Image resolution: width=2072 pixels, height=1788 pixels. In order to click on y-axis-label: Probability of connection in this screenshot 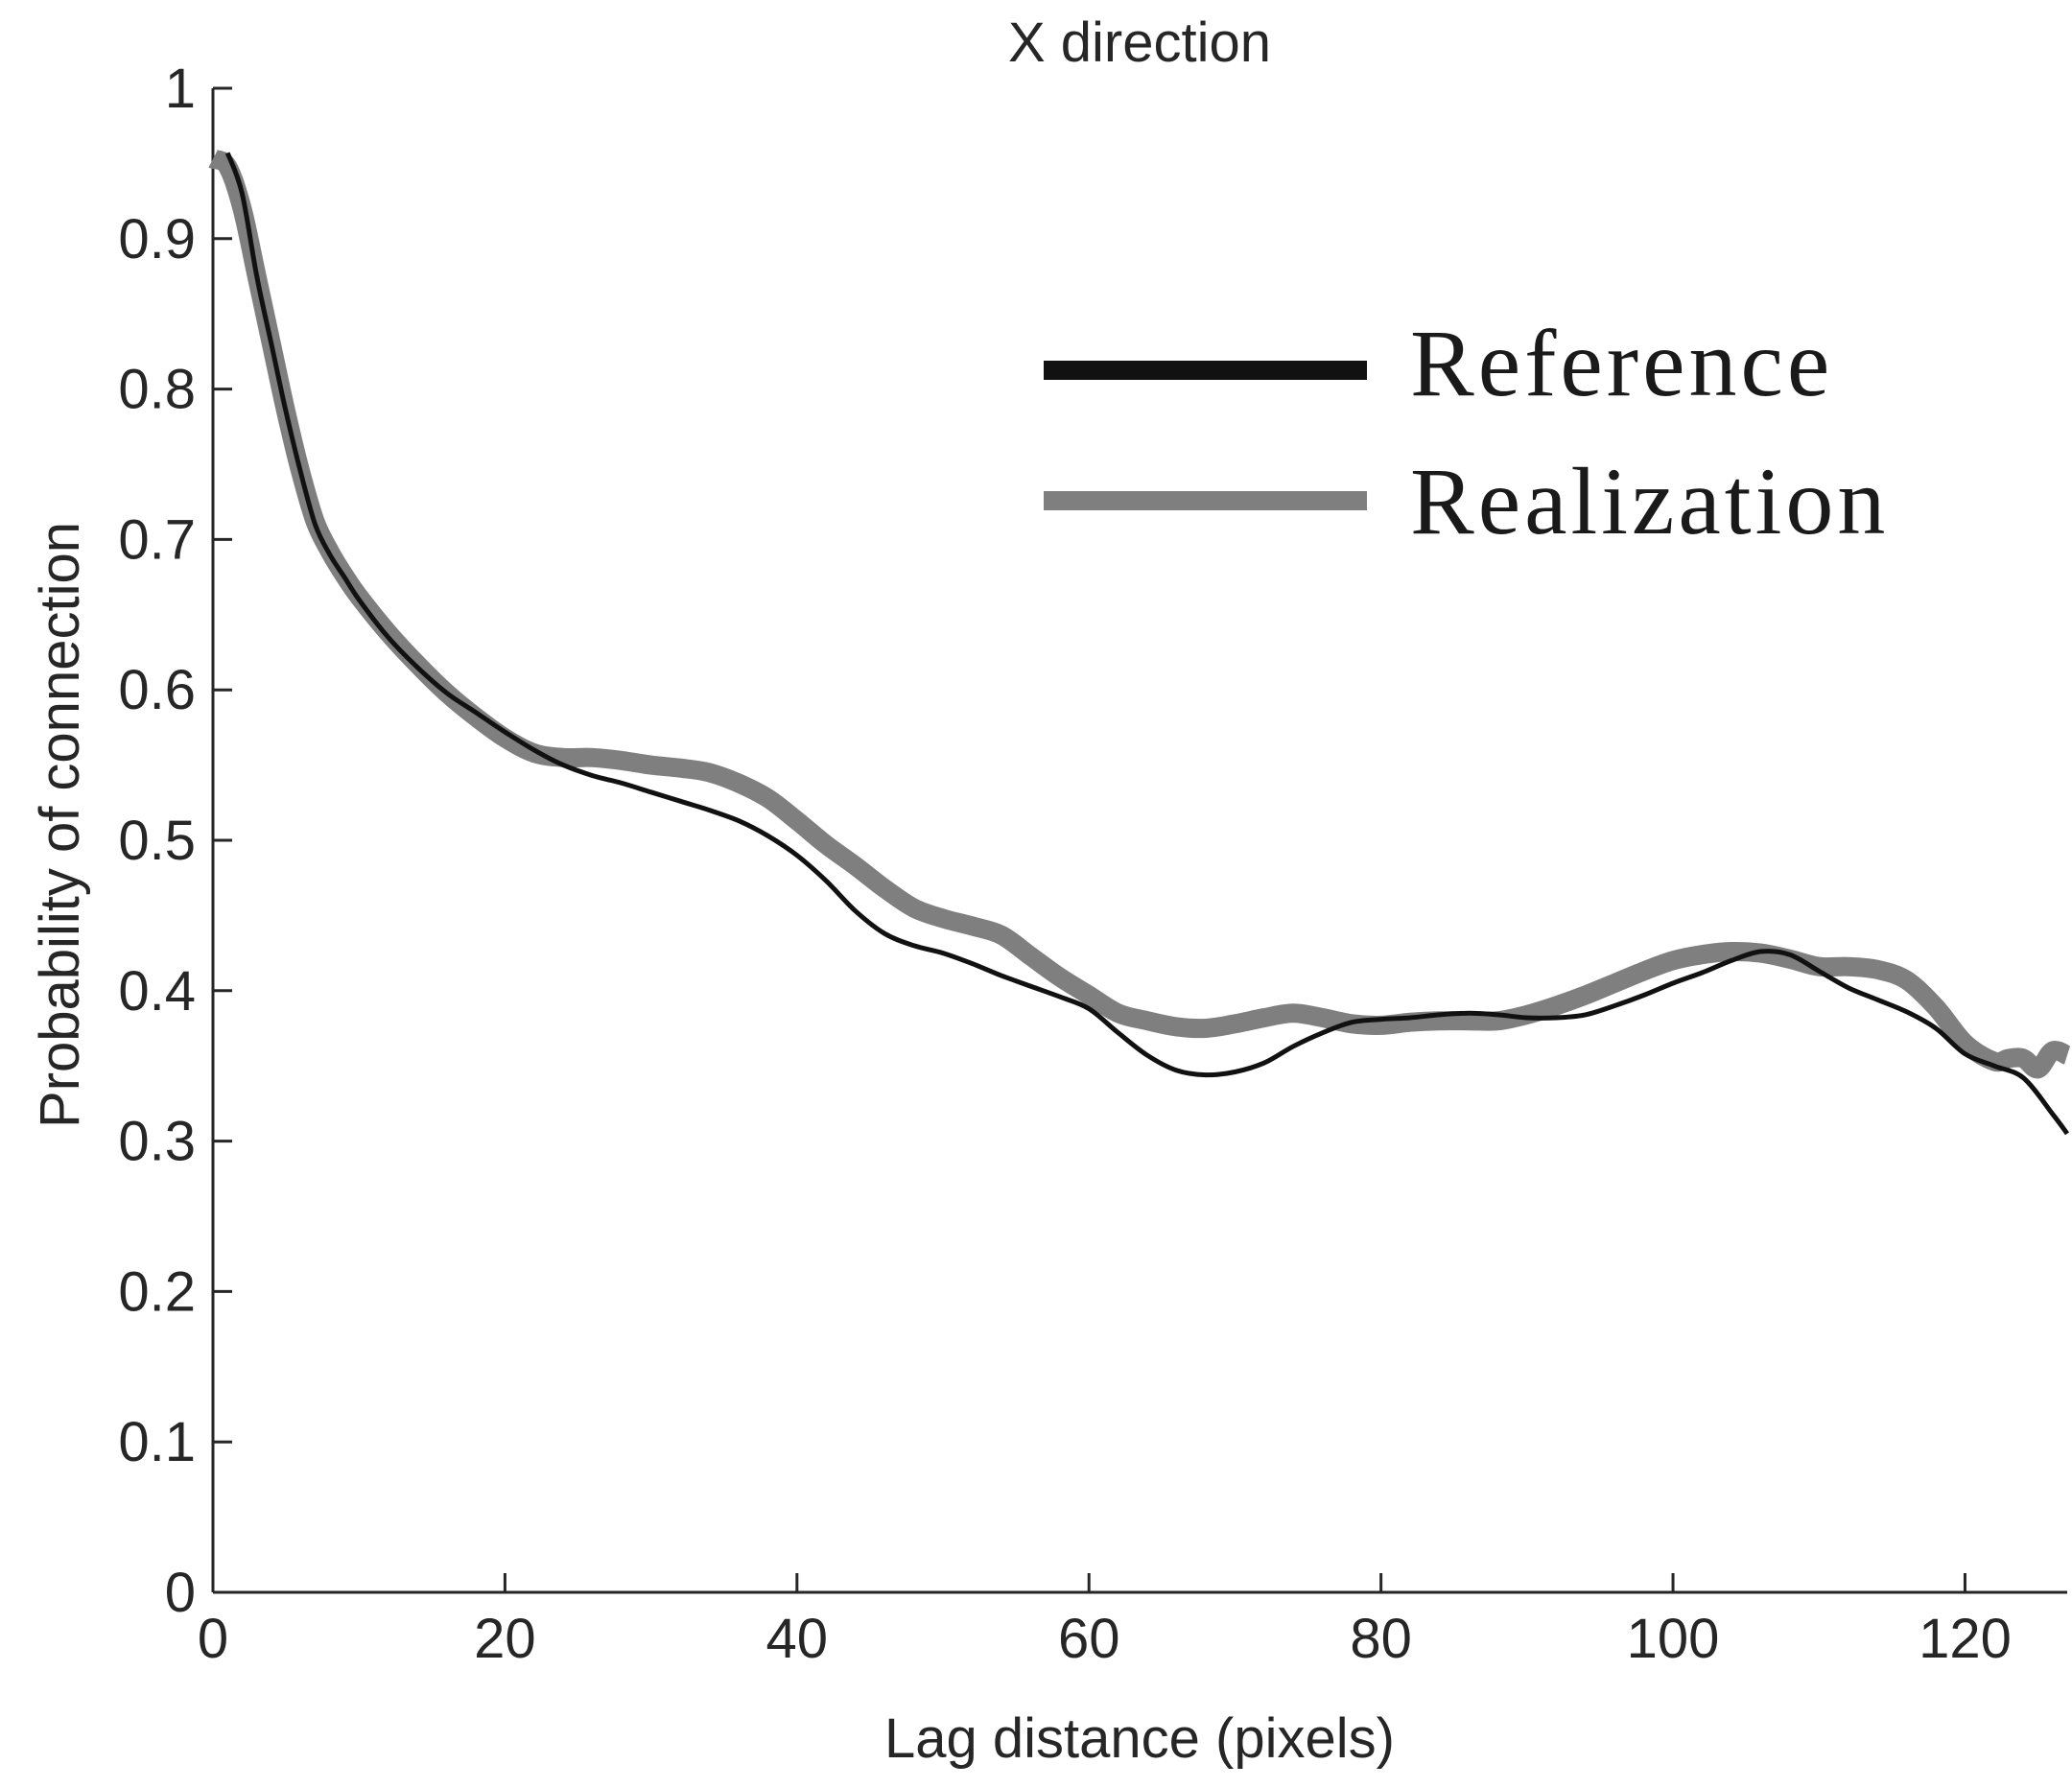, I will do `click(60, 825)`.